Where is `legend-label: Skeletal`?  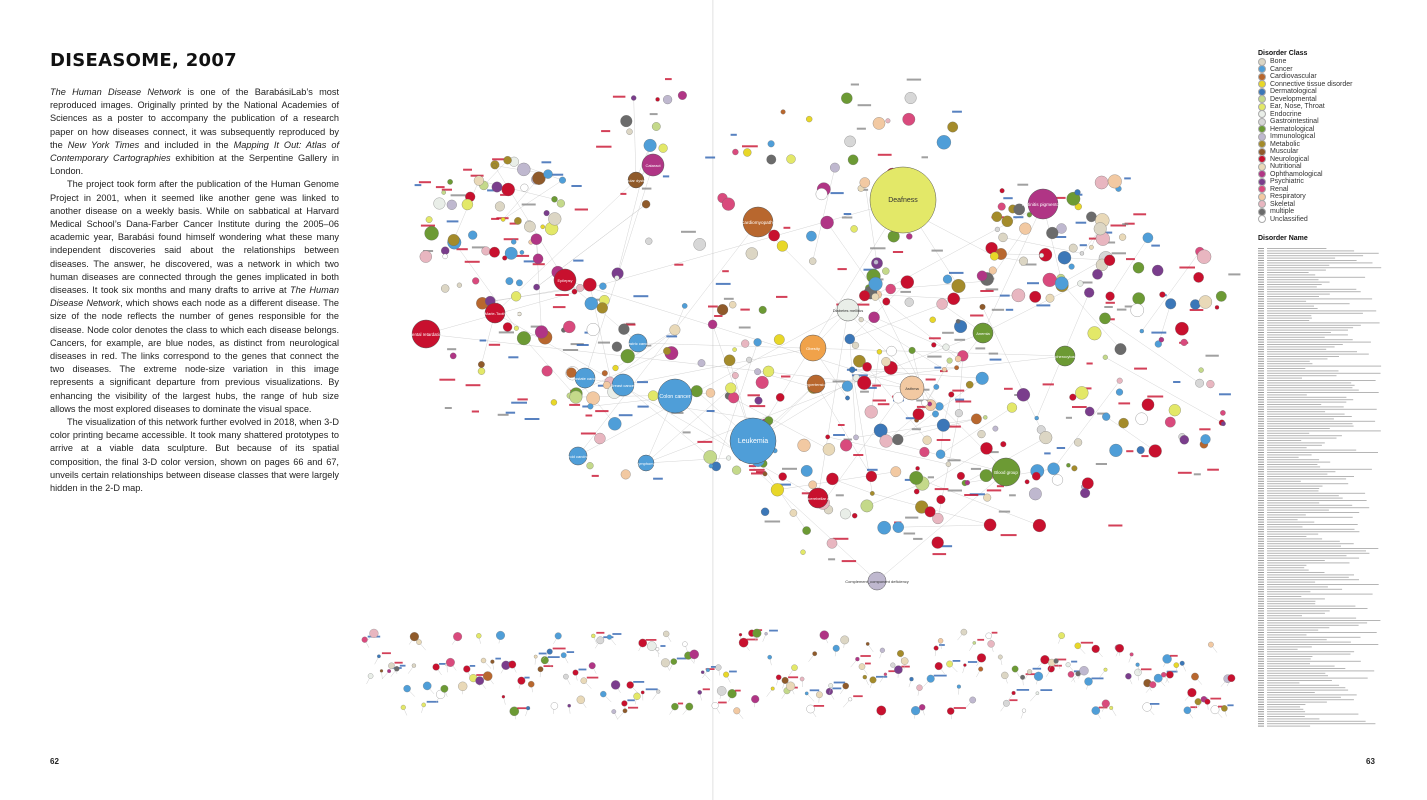
legend-label: Skeletal is located at coordinates (1282, 204).